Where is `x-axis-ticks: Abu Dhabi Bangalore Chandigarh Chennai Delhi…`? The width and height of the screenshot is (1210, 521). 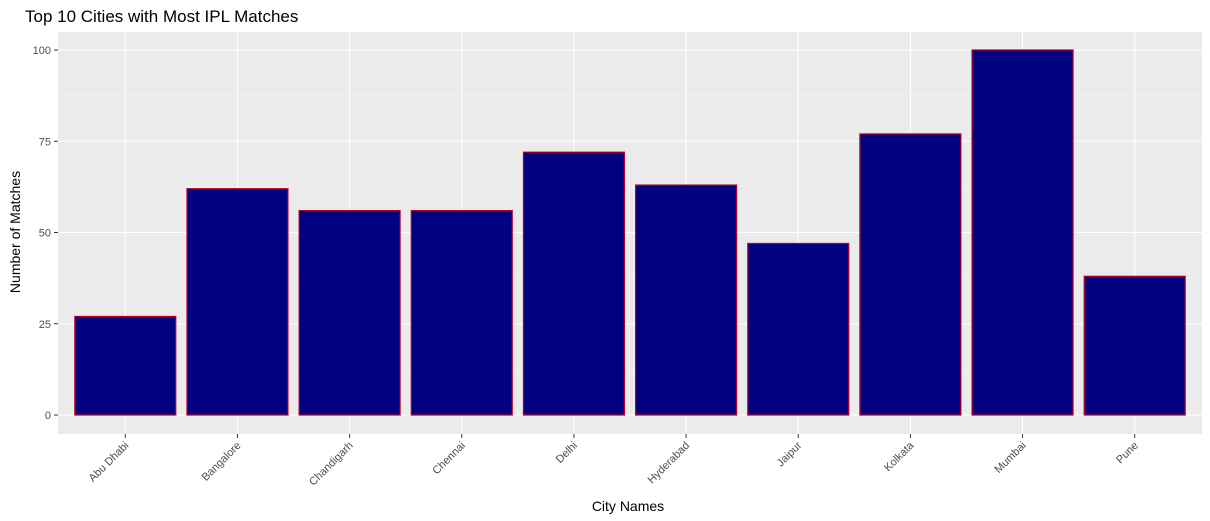
x-axis-ticks: Abu Dhabi Bangalore Chandigarh Chennai Delhi… is located at coordinates (614, 461).